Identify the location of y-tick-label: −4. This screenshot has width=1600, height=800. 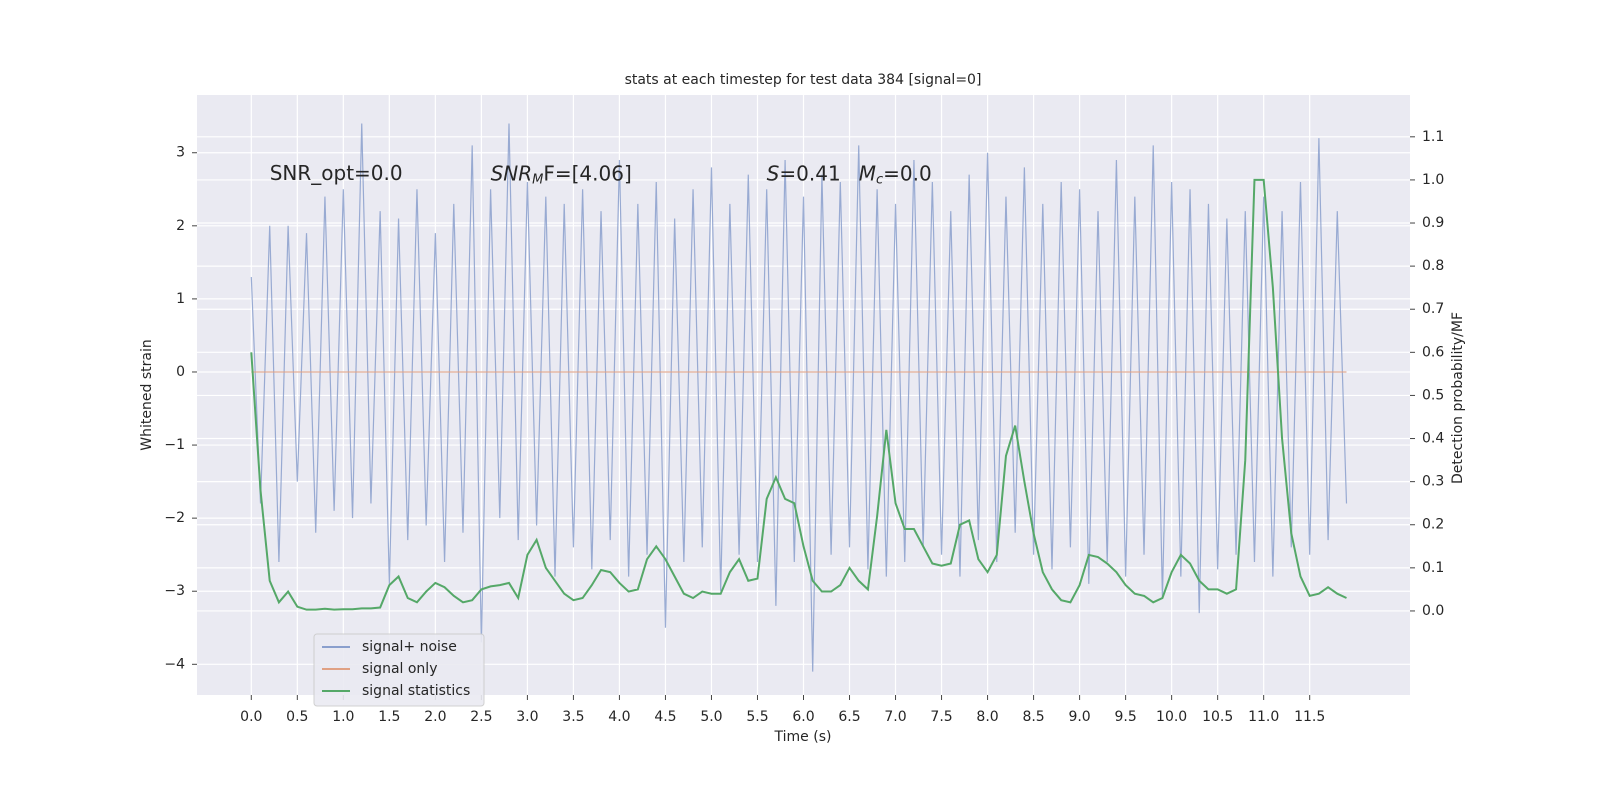
(174, 664).